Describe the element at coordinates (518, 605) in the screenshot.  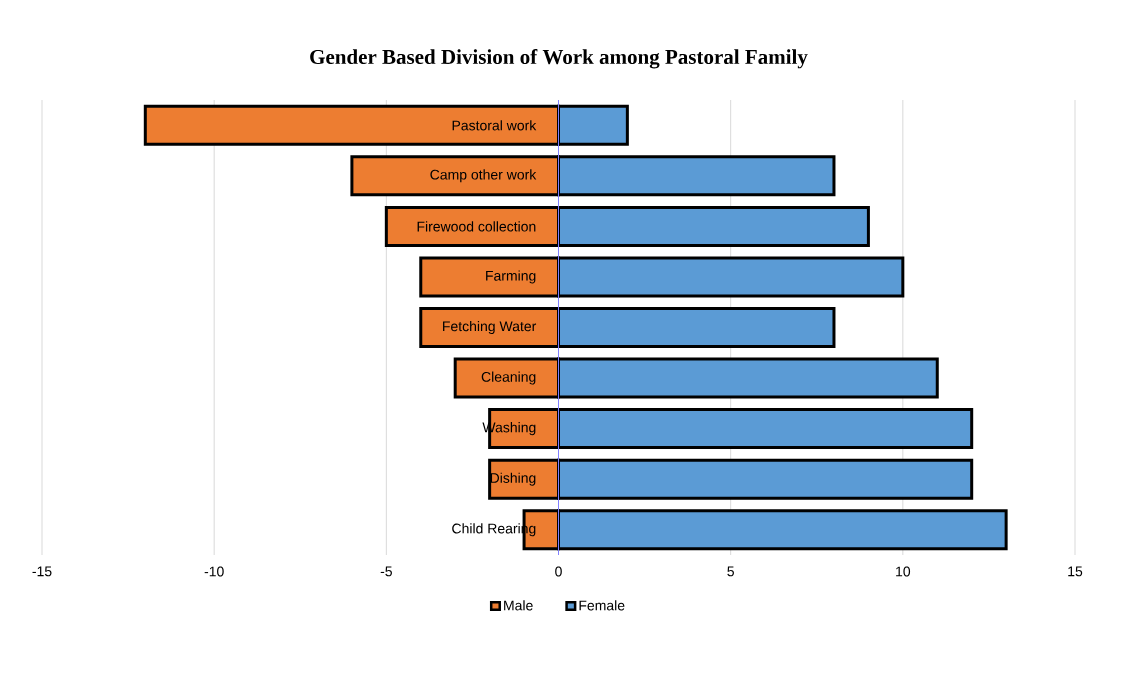
I see `legend-label: Male` at that location.